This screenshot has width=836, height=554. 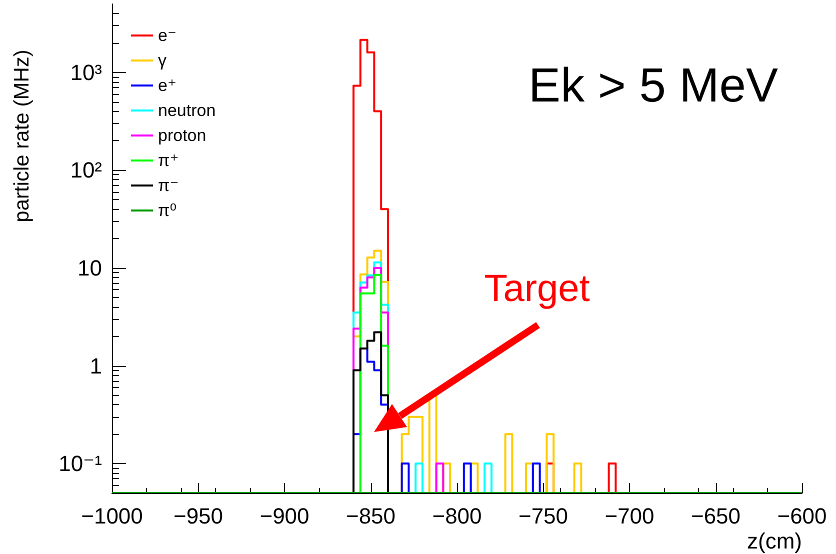 What do you see at coordinates (774, 541) in the screenshot?
I see `x-axis-title: z(cm)` at bounding box center [774, 541].